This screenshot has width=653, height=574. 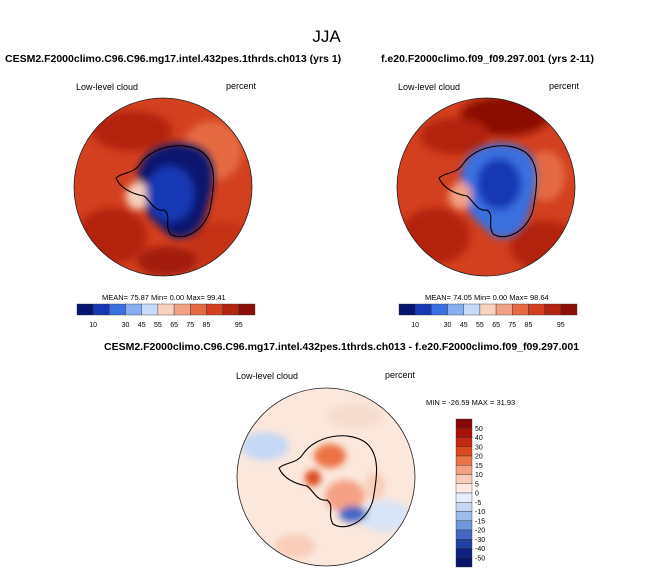 I want to click on left-mean-label: MEAN=, so click(x=115, y=297).